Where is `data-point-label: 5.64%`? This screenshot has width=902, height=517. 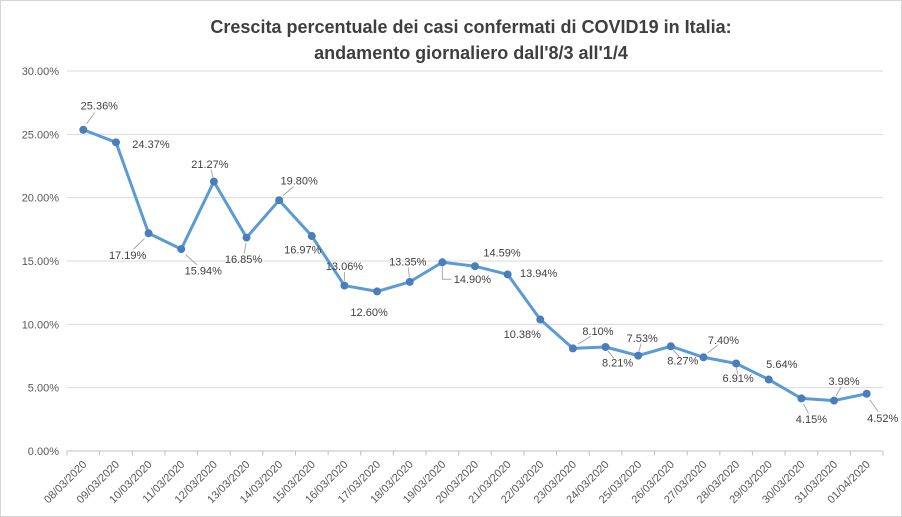 data-point-label: 5.64% is located at coordinates (781, 365).